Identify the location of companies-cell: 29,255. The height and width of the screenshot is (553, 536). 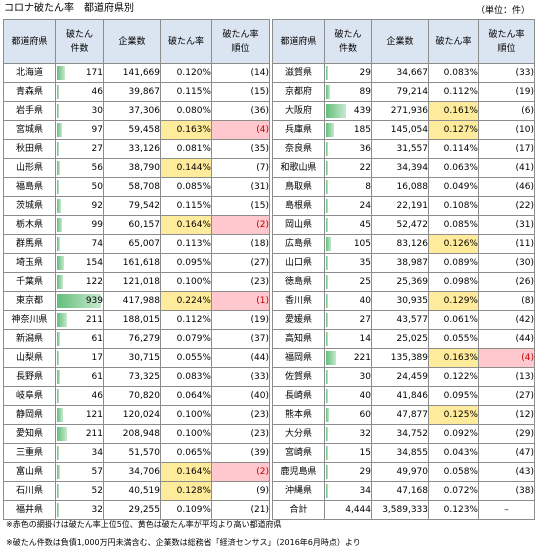
(132, 510).